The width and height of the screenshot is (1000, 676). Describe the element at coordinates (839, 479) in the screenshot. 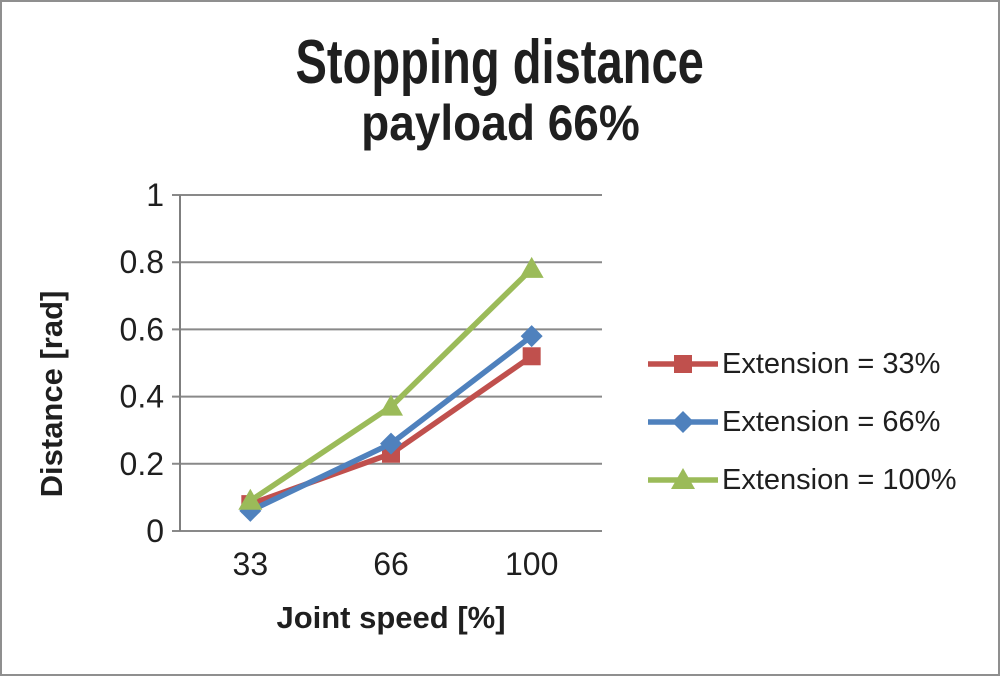

I see `legend-label: Extension = 100%` at that location.